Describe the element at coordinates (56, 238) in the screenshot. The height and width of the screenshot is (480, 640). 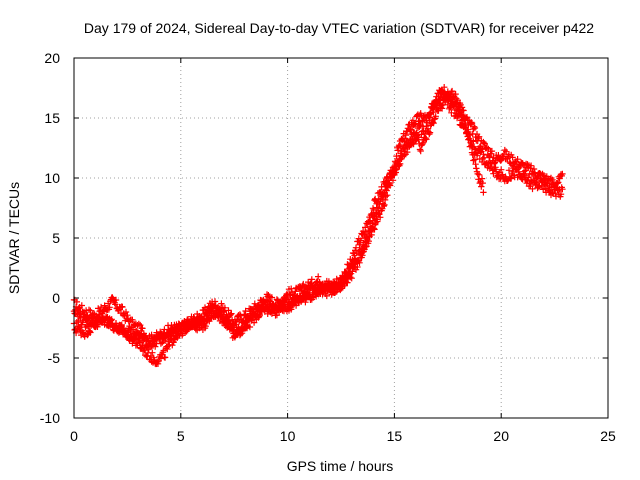
I see `y-tick-label: 5` at that location.